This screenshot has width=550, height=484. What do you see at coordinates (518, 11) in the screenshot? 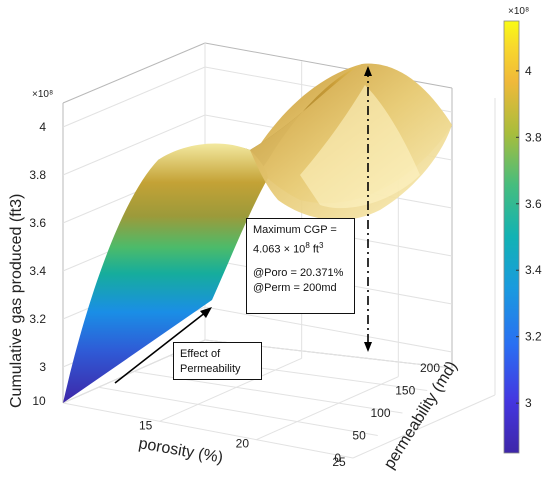
I see `colorbar-multiplier: ×10⁸` at bounding box center [518, 11].